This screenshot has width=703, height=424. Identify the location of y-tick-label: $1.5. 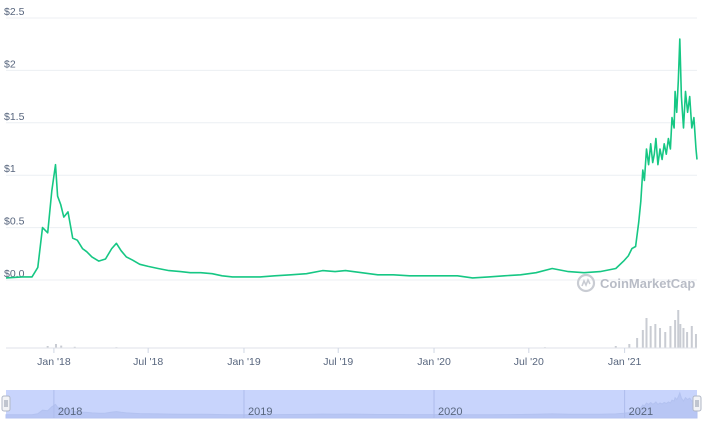
(14, 117).